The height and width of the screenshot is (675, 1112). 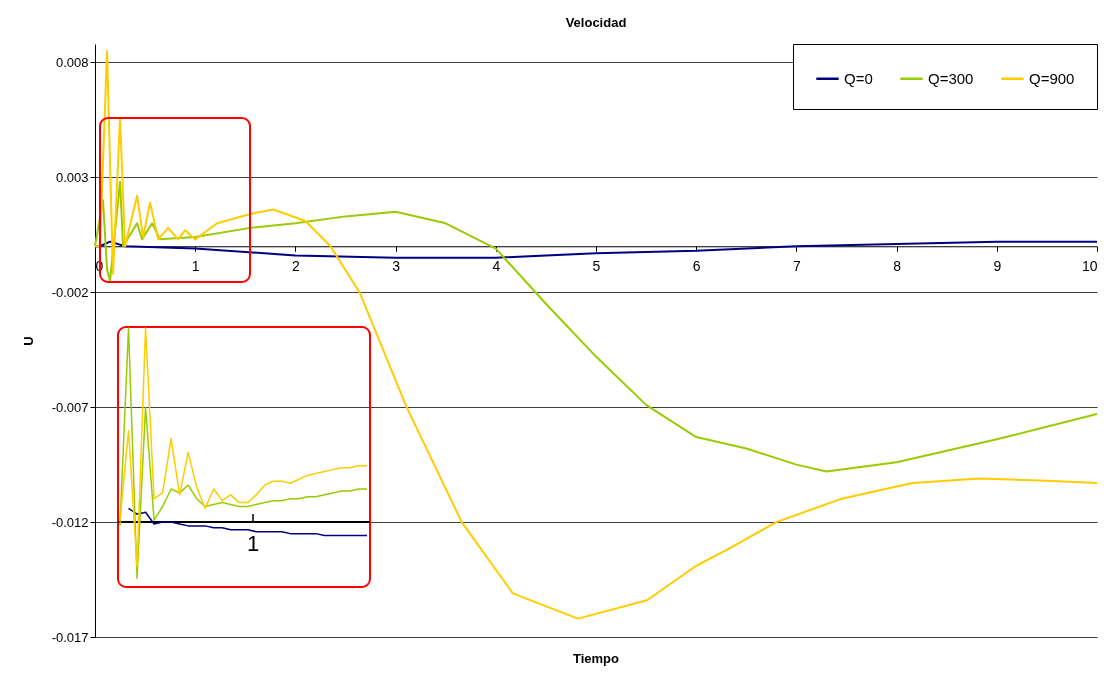 What do you see at coordinates (72, 62) in the screenshot?
I see `y-tick-label: 0.008` at bounding box center [72, 62].